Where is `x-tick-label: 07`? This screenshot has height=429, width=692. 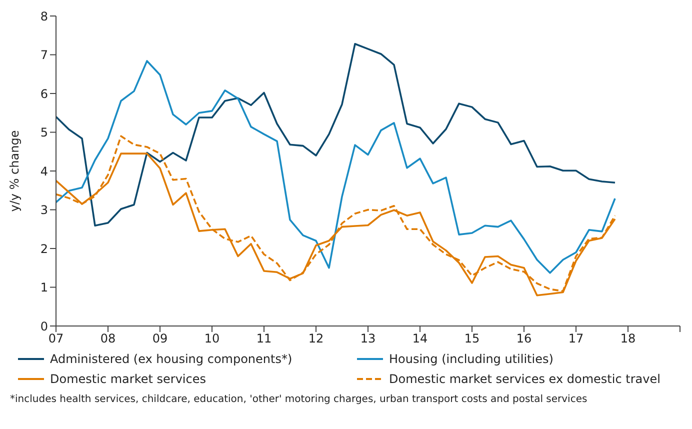
x-tick-label: 07 is located at coordinates (56, 339).